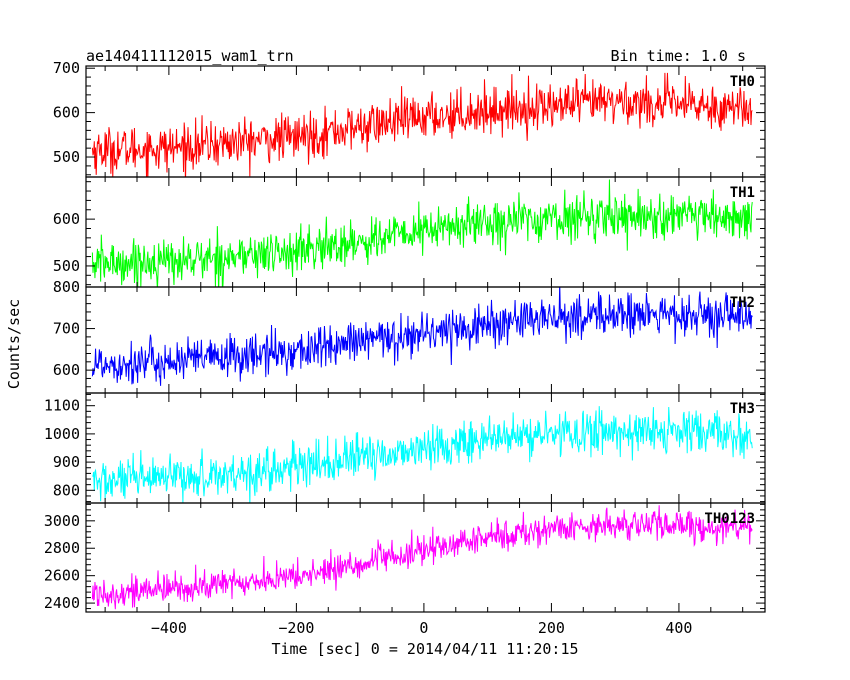 This screenshot has height=680, width=850. What do you see at coordinates (742, 409) in the screenshot?
I see `panel-name-label: TH3` at bounding box center [742, 409].